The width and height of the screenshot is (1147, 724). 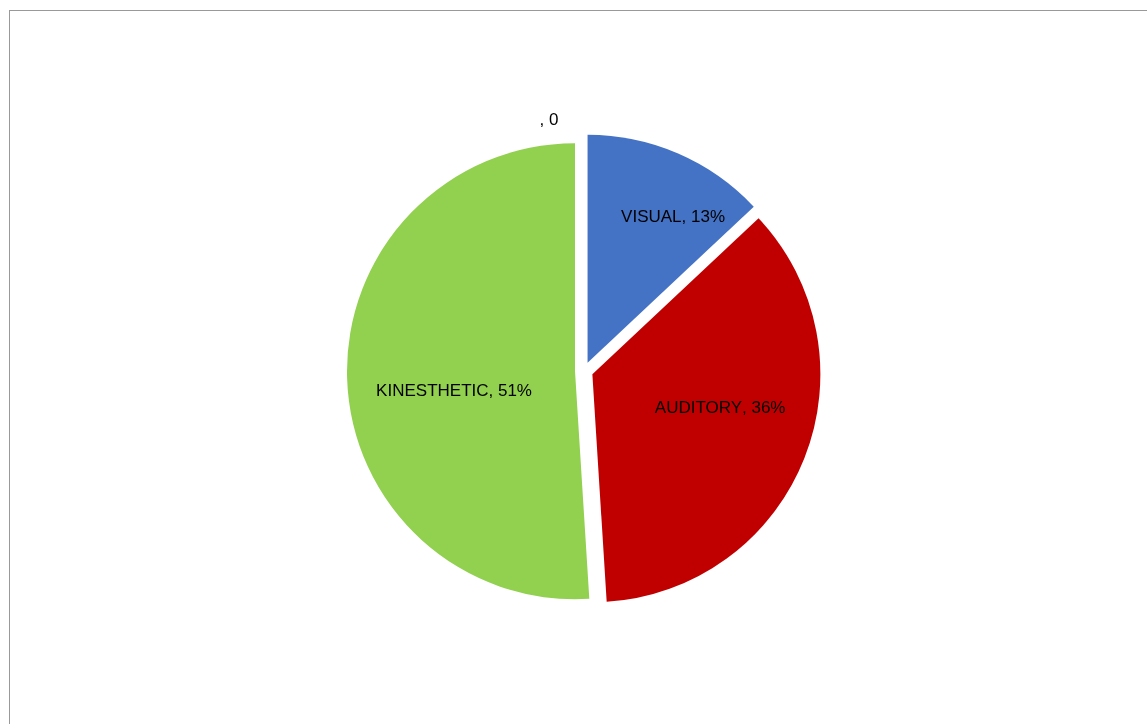 I want to click on data-label: , 36%, so click(x=764, y=407).